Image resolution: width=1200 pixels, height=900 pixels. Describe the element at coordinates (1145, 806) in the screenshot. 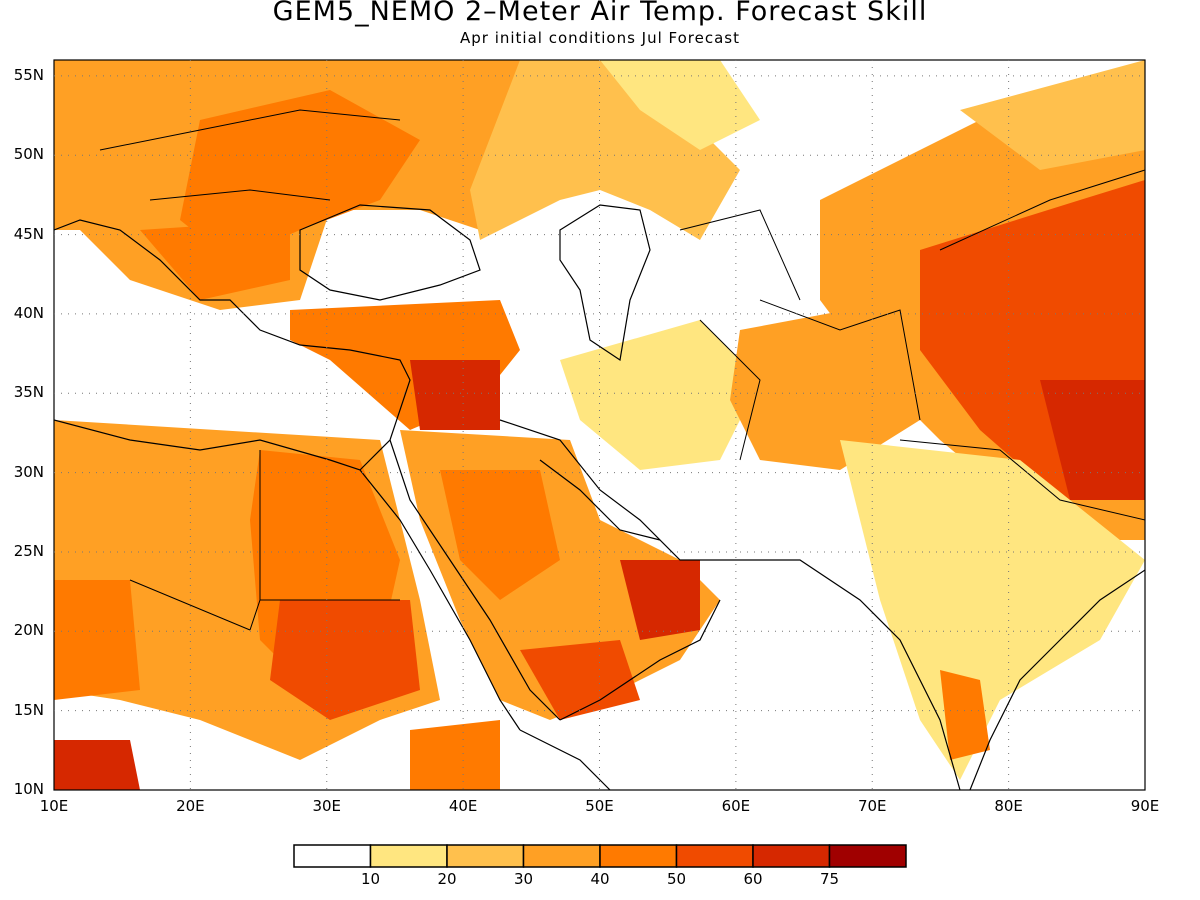

I see `lon-tick-label: 90E` at that location.